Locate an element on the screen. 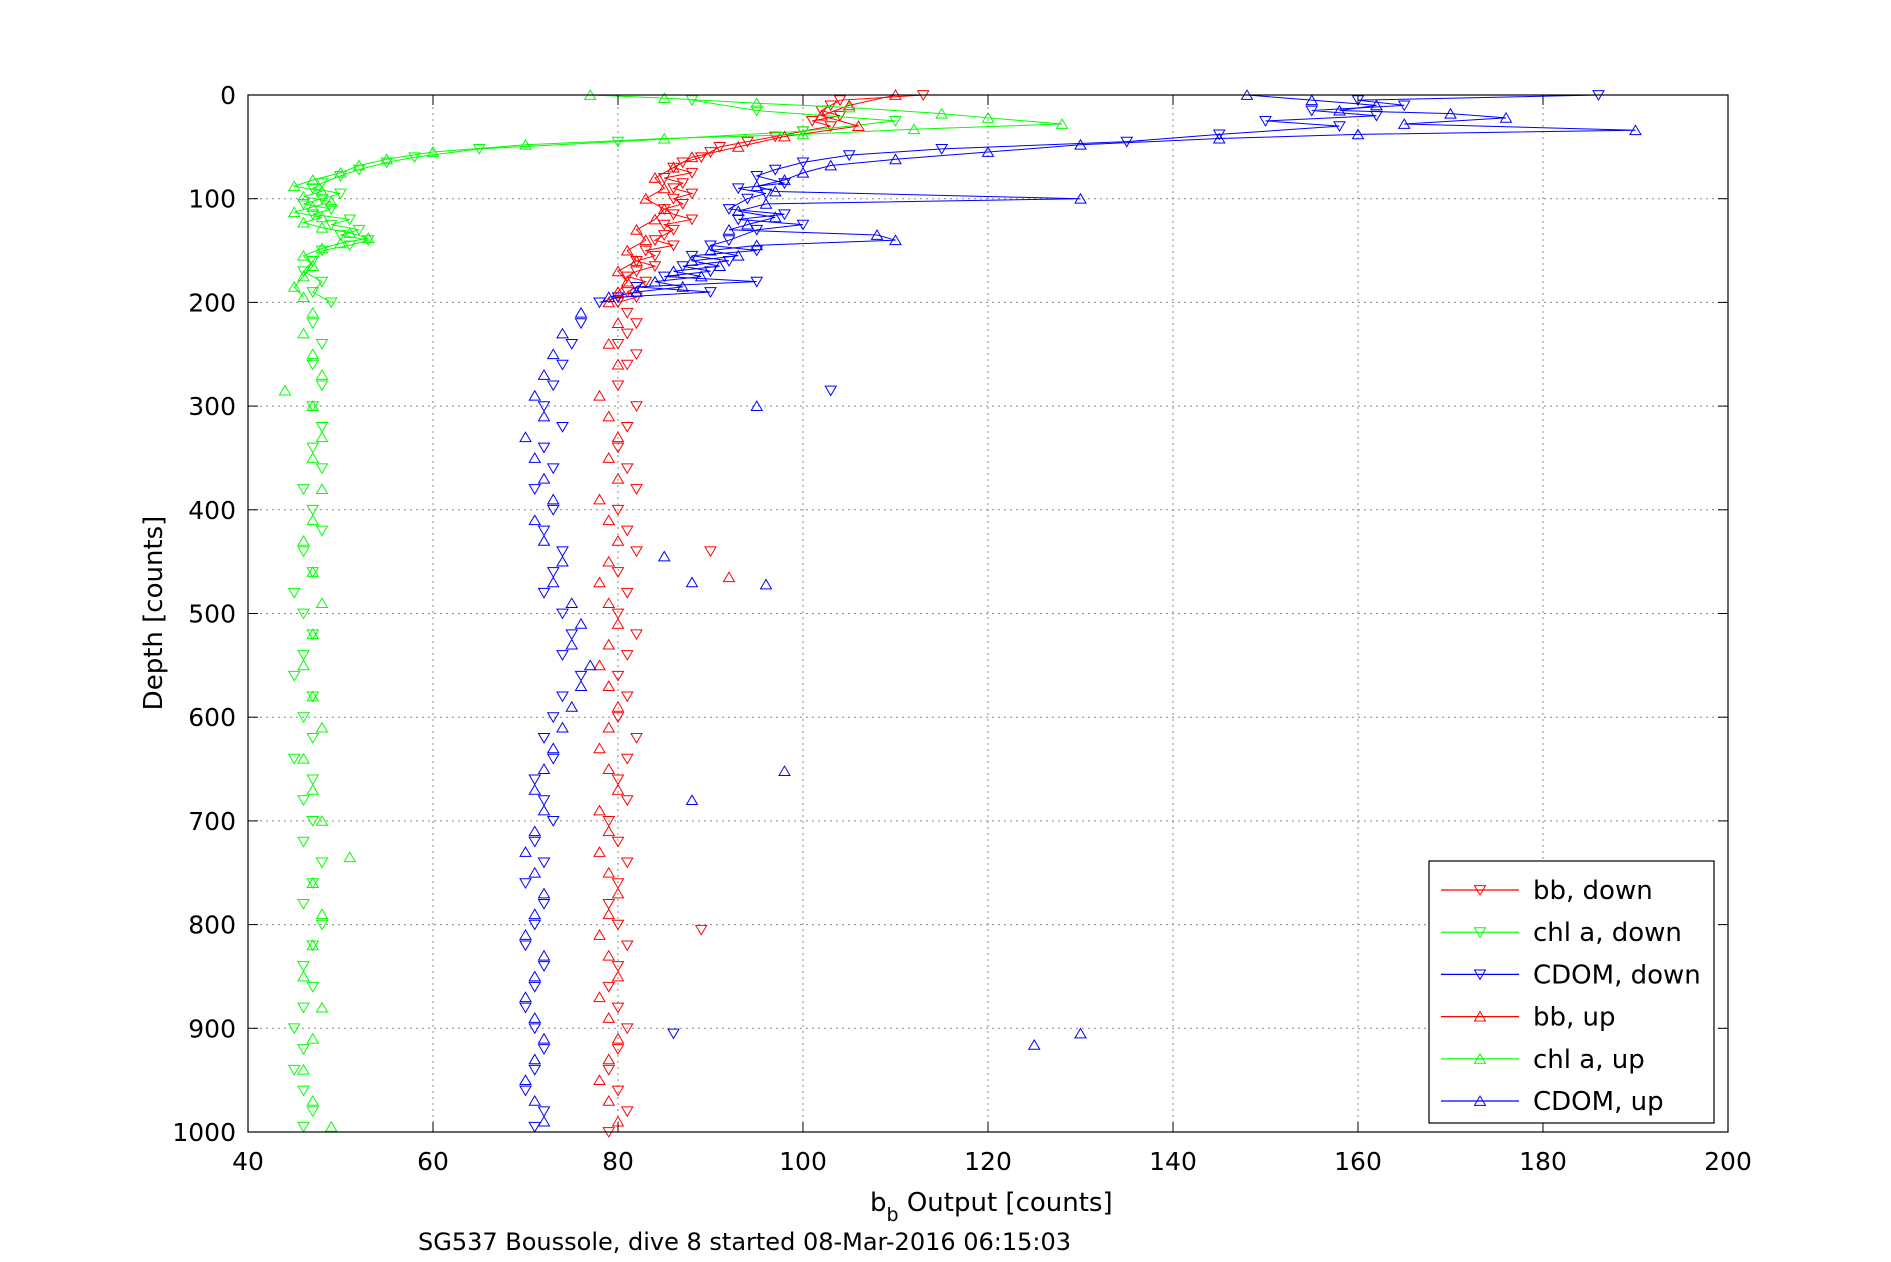 This screenshot has width=1891, height=1262. x-tick-label: 40 is located at coordinates (248, 1161).